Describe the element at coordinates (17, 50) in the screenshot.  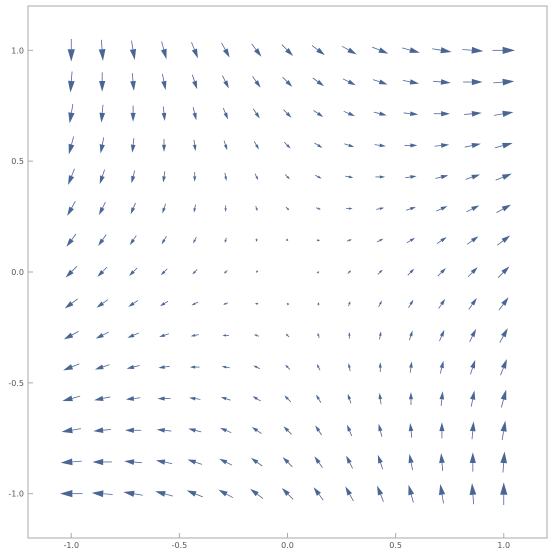
I see `y-tick-label: 1.0` at that location.